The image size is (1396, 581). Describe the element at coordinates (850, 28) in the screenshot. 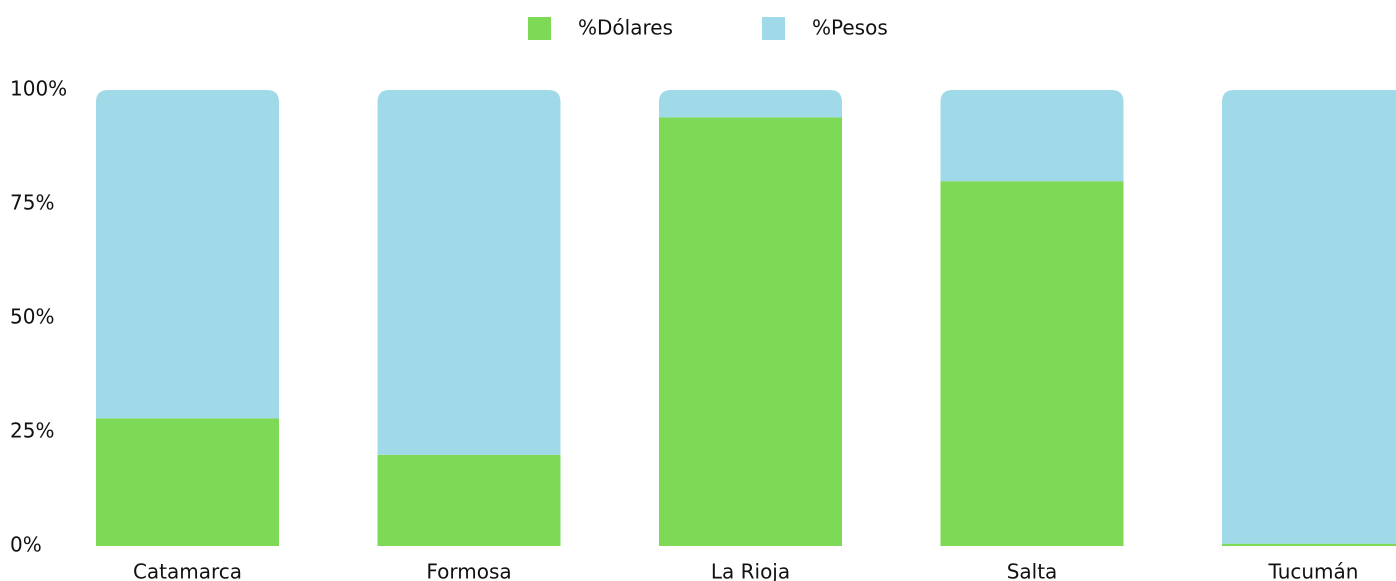

I see `legend-label: %Pesos` at that location.